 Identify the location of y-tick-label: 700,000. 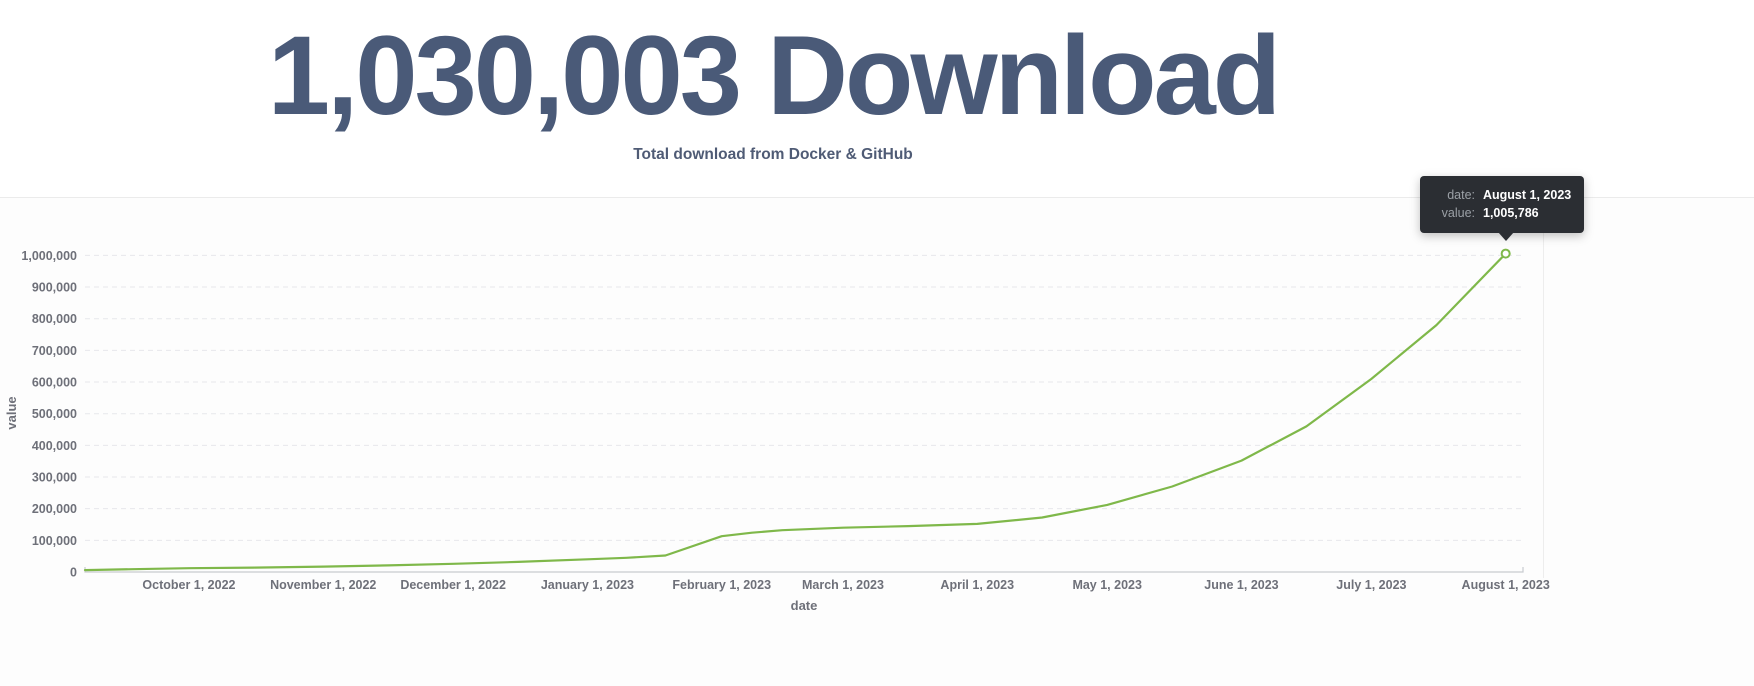
(54, 351).